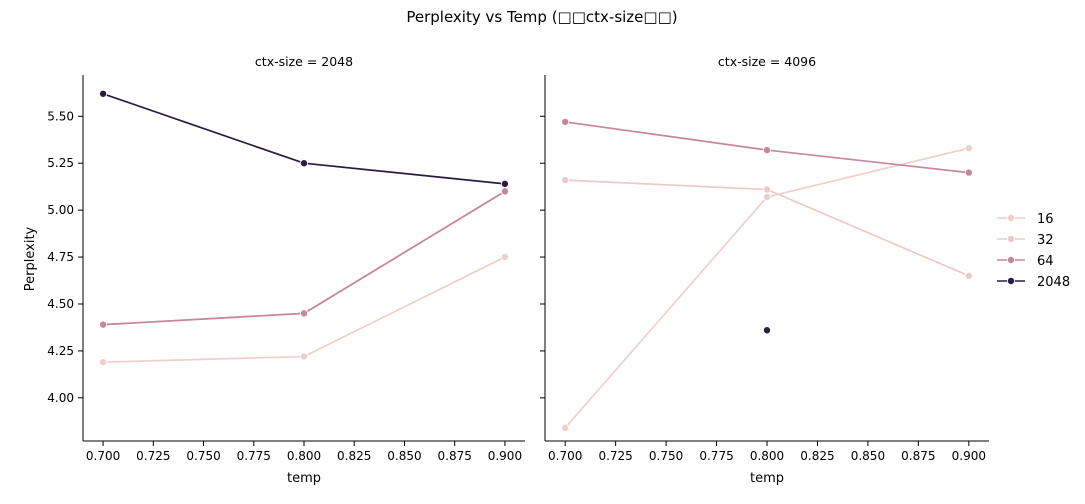 The image size is (1085, 504). What do you see at coordinates (1045, 240) in the screenshot?
I see `legend-label-32: 32` at bounding box center [1045, 240].